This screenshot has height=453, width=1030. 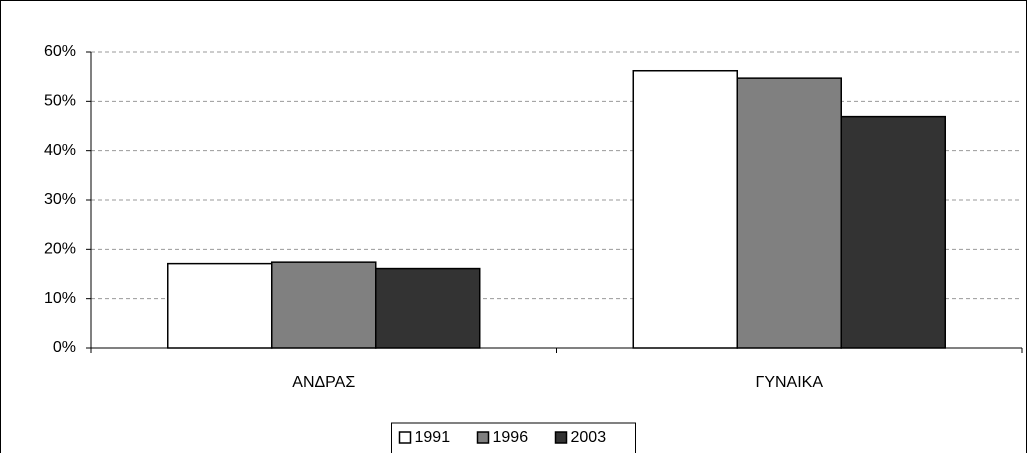 What do you see at coordinates (790, 382) in the screenshot?
I see `x-tick-label: ΓΥΝΑΙΚΑ` at bounding box center [790, 382].